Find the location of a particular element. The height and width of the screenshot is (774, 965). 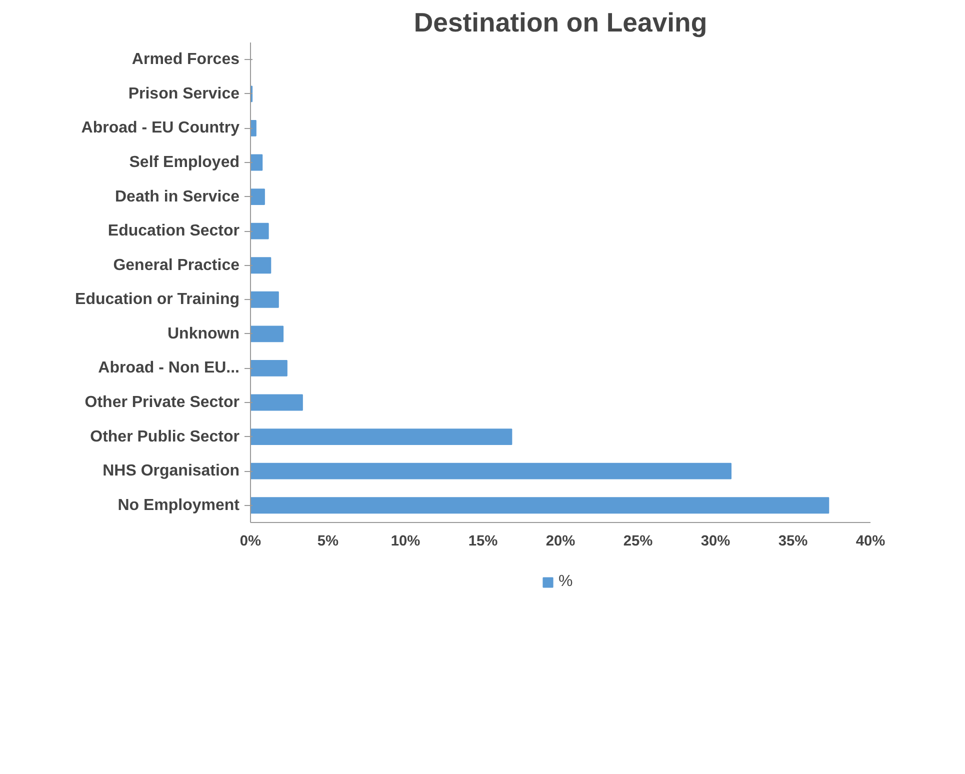

y-tick-label: Armed Forces is located at coordinates (186, 59).